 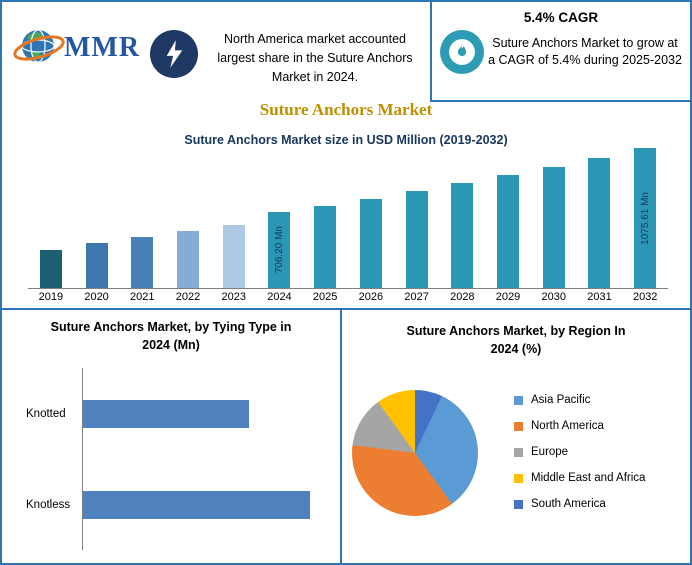 I want to click on flame-badge, so click(x=462, y=52).